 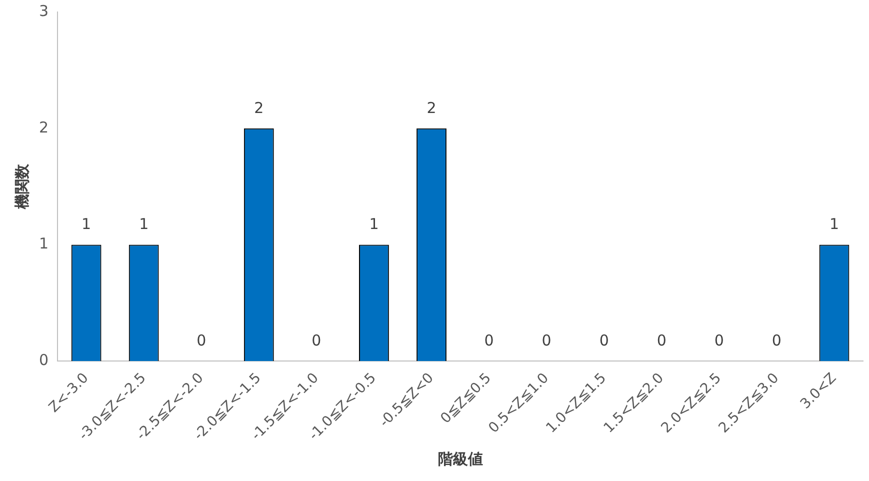 What do you see at coordinates (43, 127) in the screenshot?
I see `y-tick-label: 2` at bounding box center [43, 127].